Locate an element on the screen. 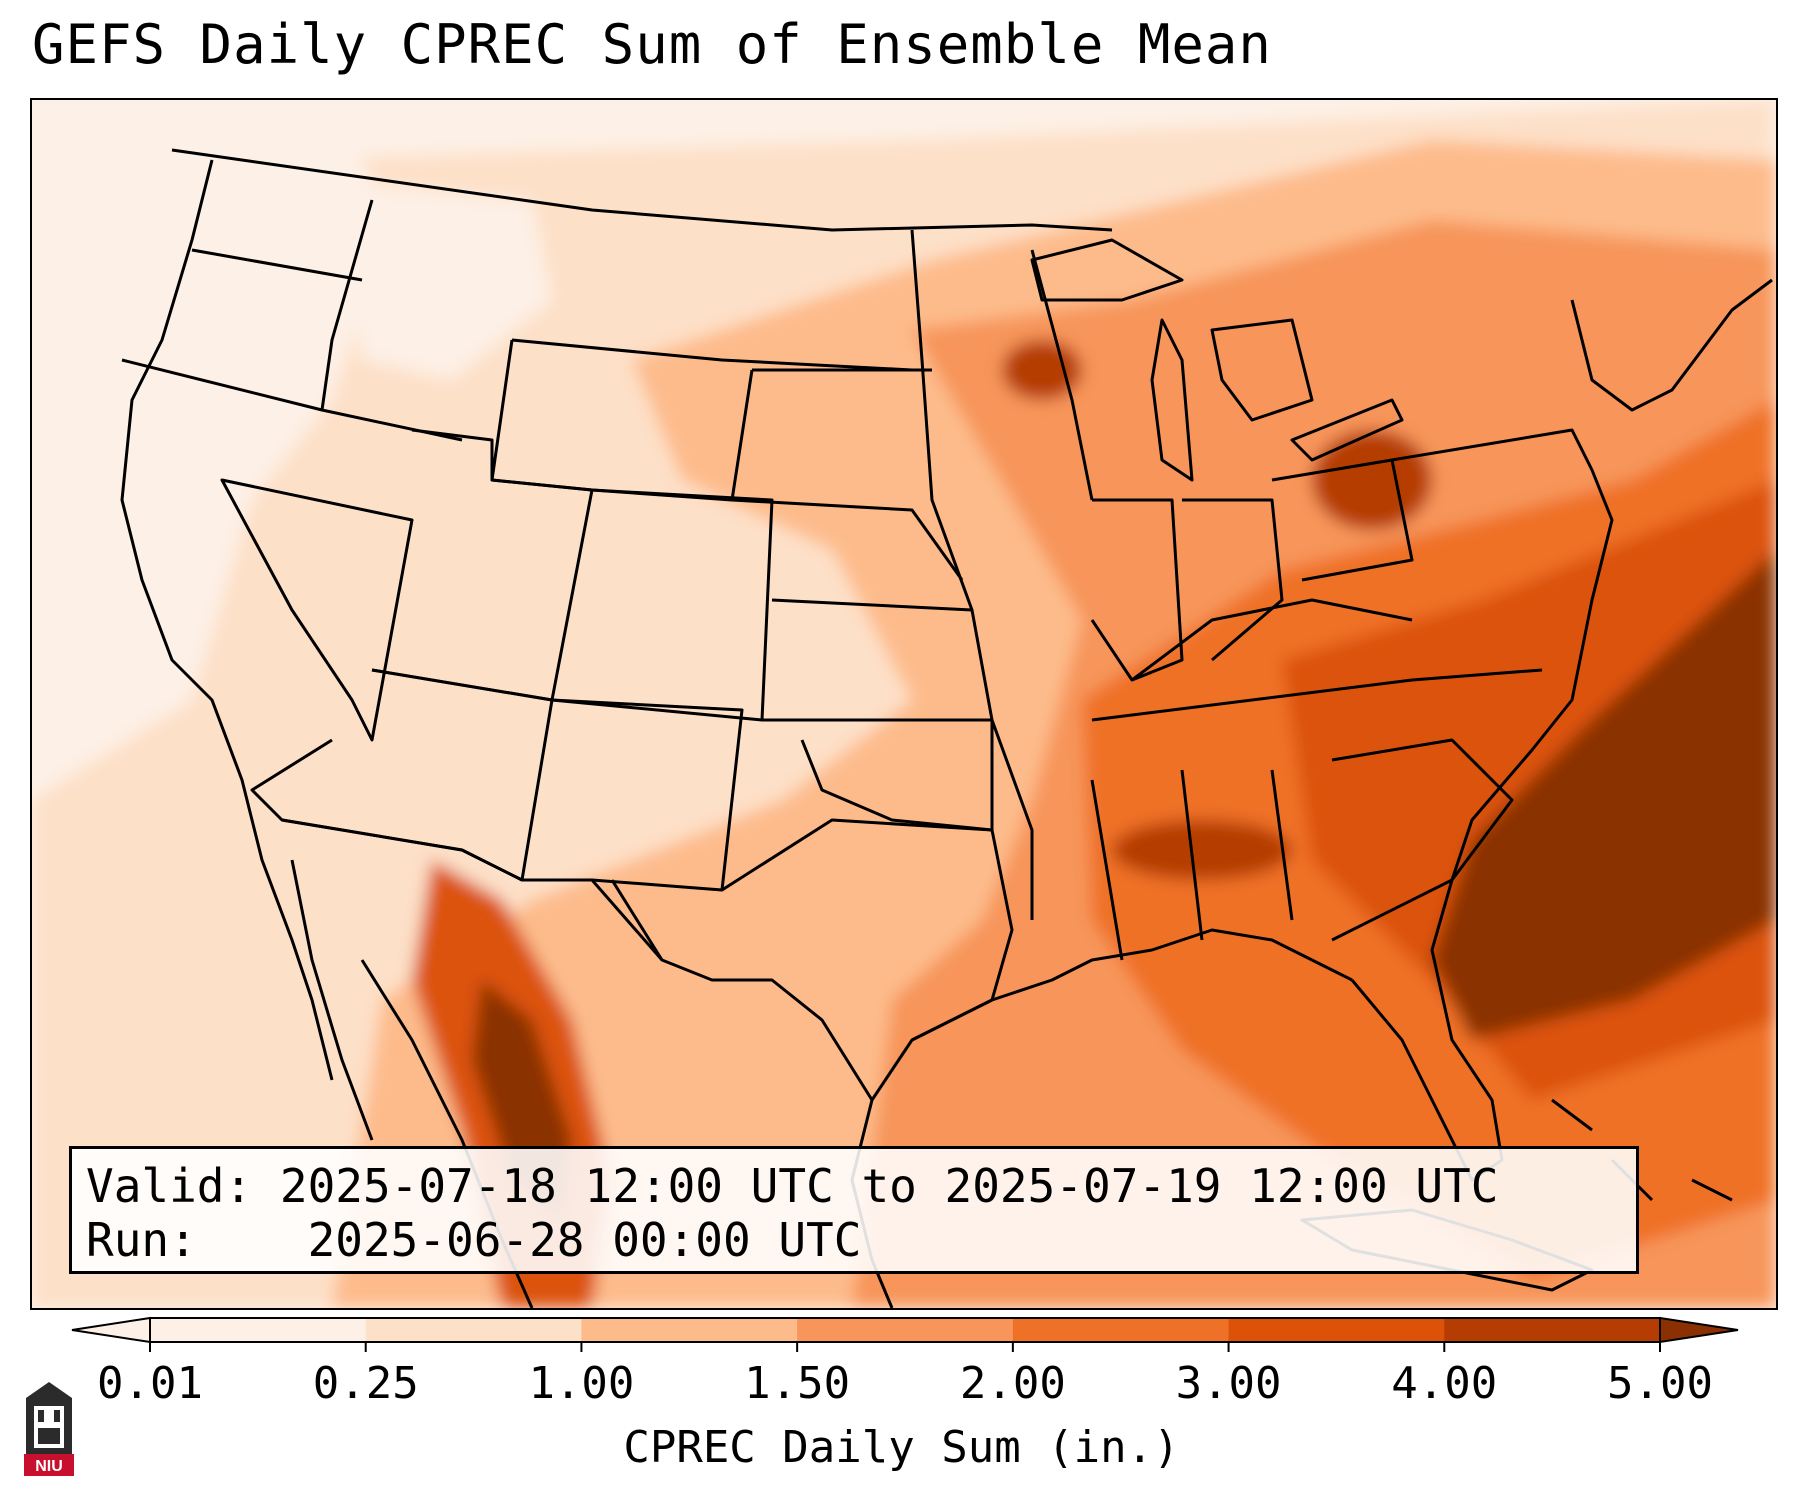  colorbar-tick-label: 1.50 is located at coordinates (797, 1383).